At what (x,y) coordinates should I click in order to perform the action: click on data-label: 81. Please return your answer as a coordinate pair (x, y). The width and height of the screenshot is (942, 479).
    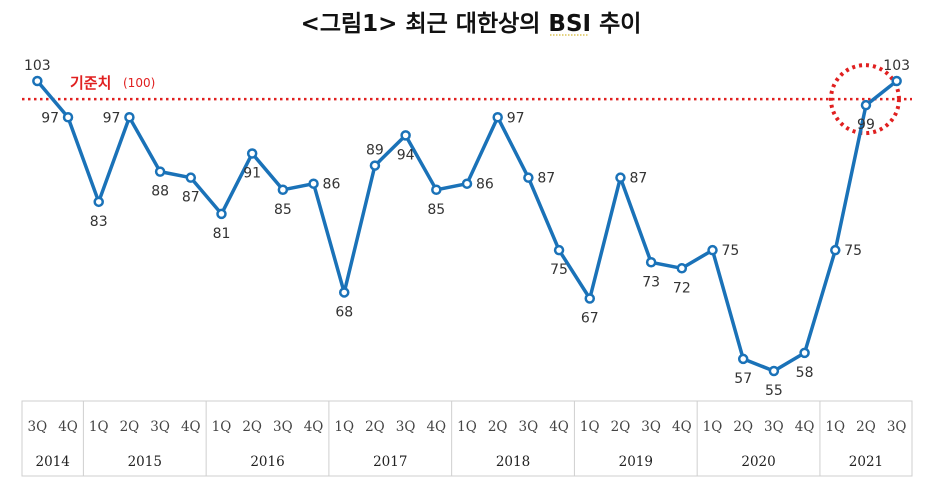
    Looking at the image, I should click on (222, 234).